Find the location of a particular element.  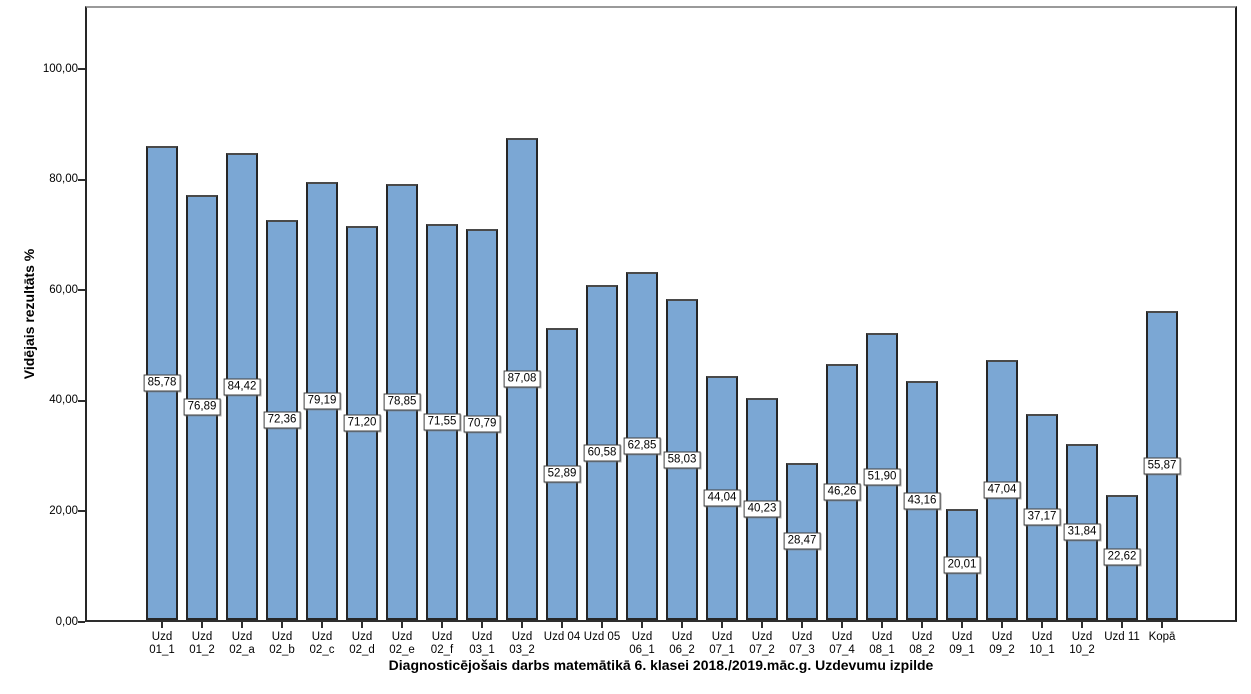

x-category-label: Uzd 10_2 is located at coordinates (1082, 643).